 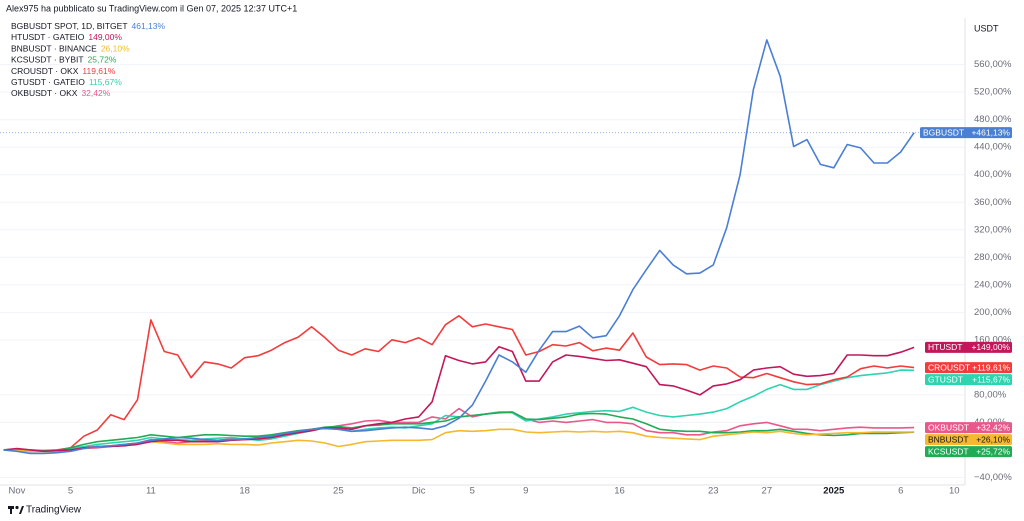 What do you see at coordinates (993, 312) in the screenshot?
I see `y-tick-label: 200,00%` at bounding box center [993, 312].